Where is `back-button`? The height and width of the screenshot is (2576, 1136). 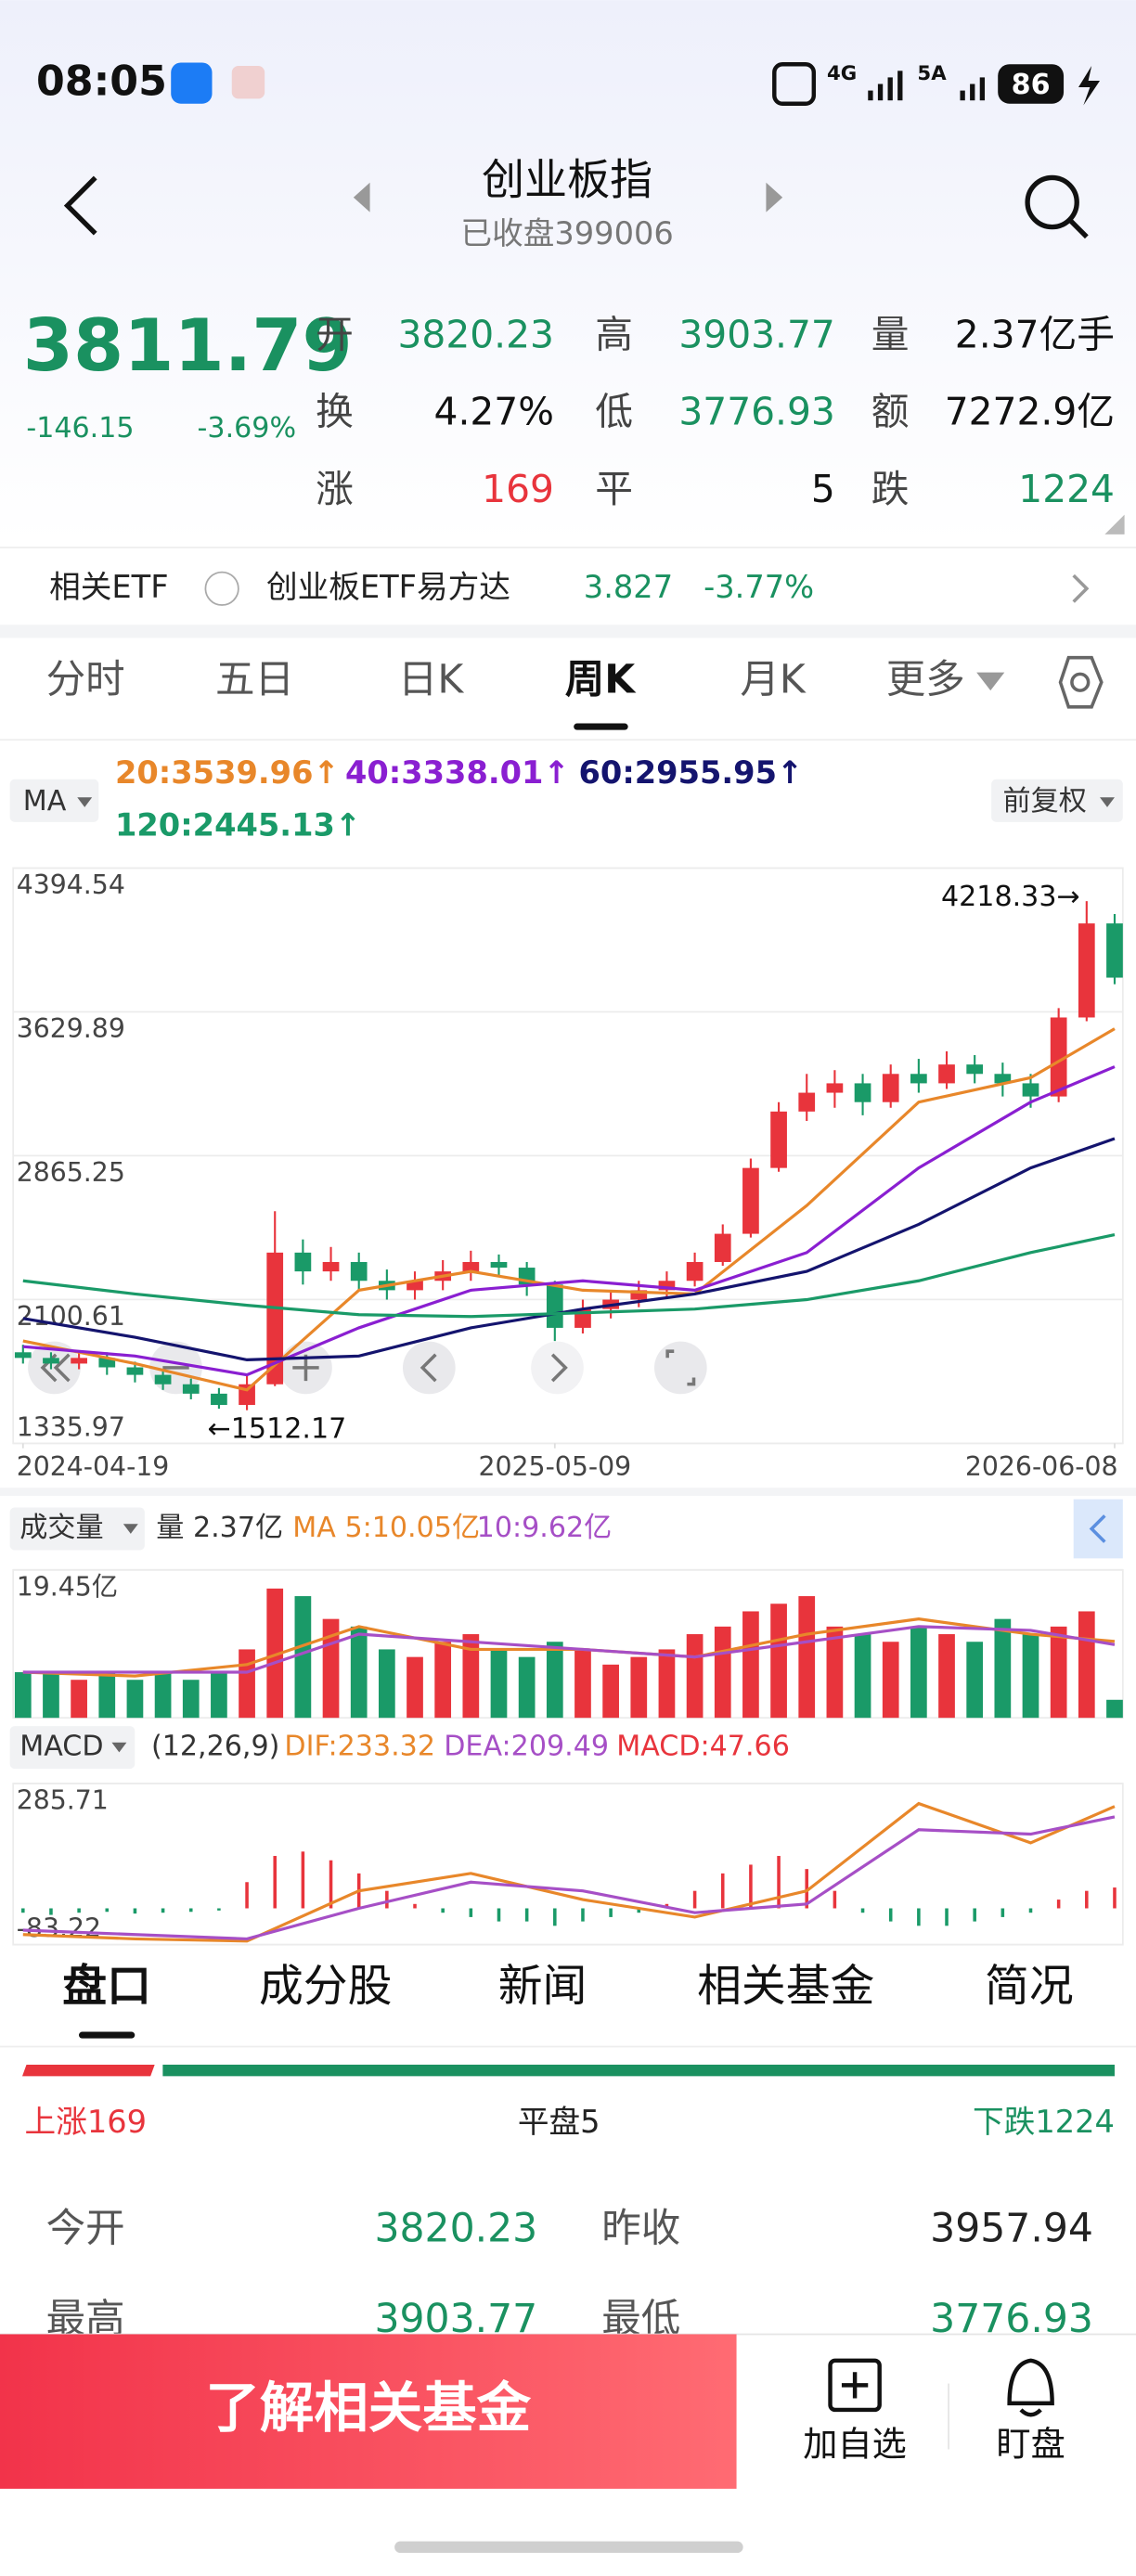
back-button is located at coordinates (80, 205).